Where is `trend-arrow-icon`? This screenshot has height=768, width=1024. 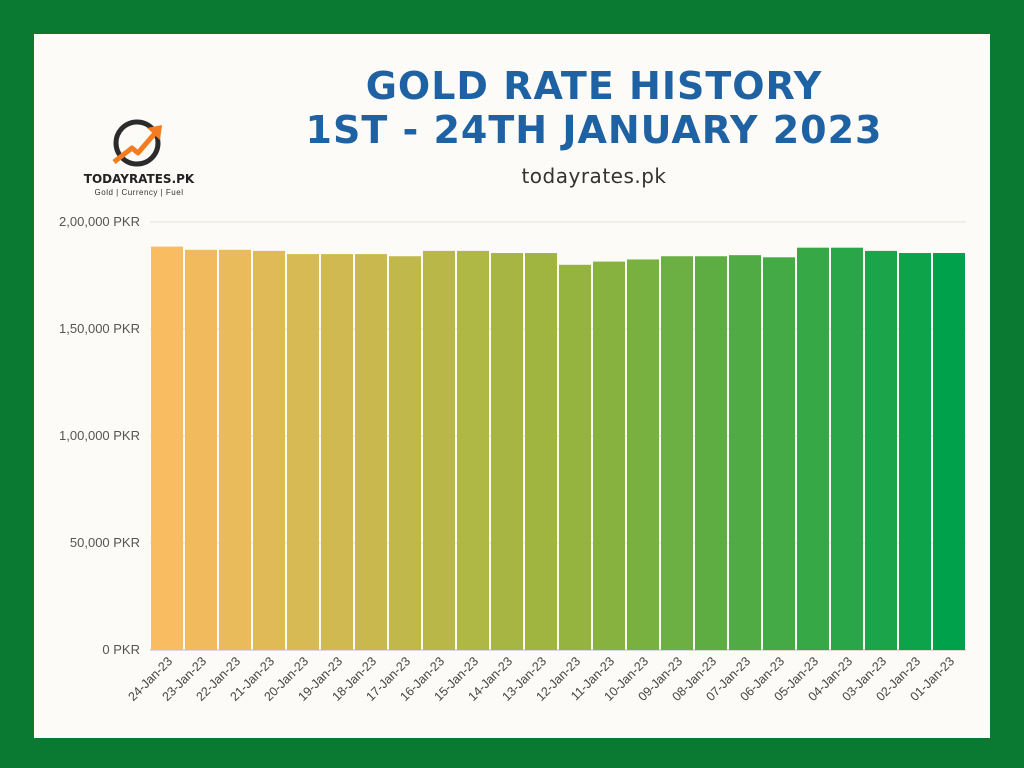 trend-arrow-icon is located at coordinates (137, 143).